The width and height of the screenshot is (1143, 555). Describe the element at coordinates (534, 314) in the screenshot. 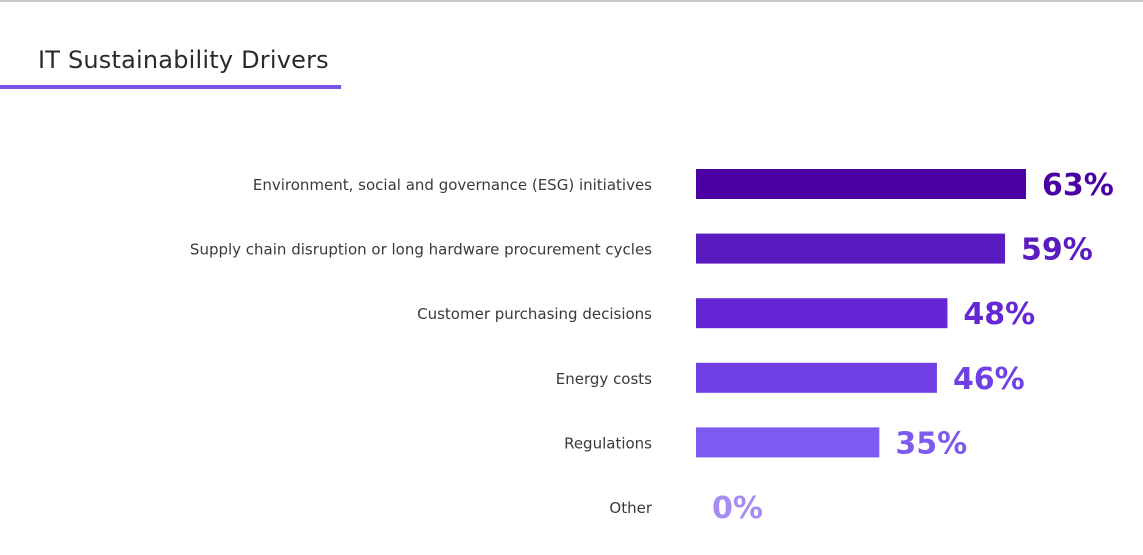

I see `category-label: Customer purchasing decisions` at that location.